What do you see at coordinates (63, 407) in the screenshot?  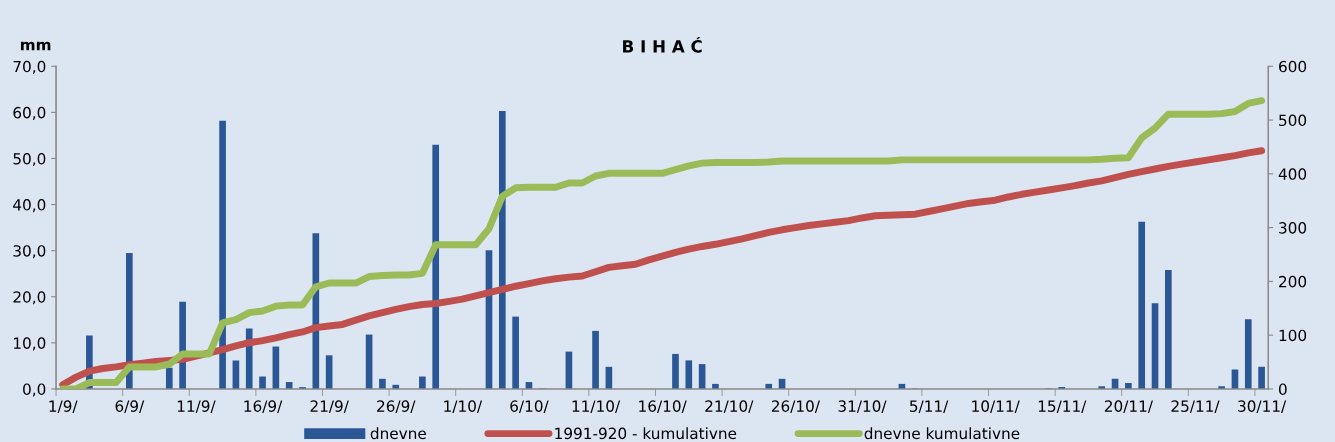 I see `x-tick-label: 1/9/` at bounding box center [63, 407].